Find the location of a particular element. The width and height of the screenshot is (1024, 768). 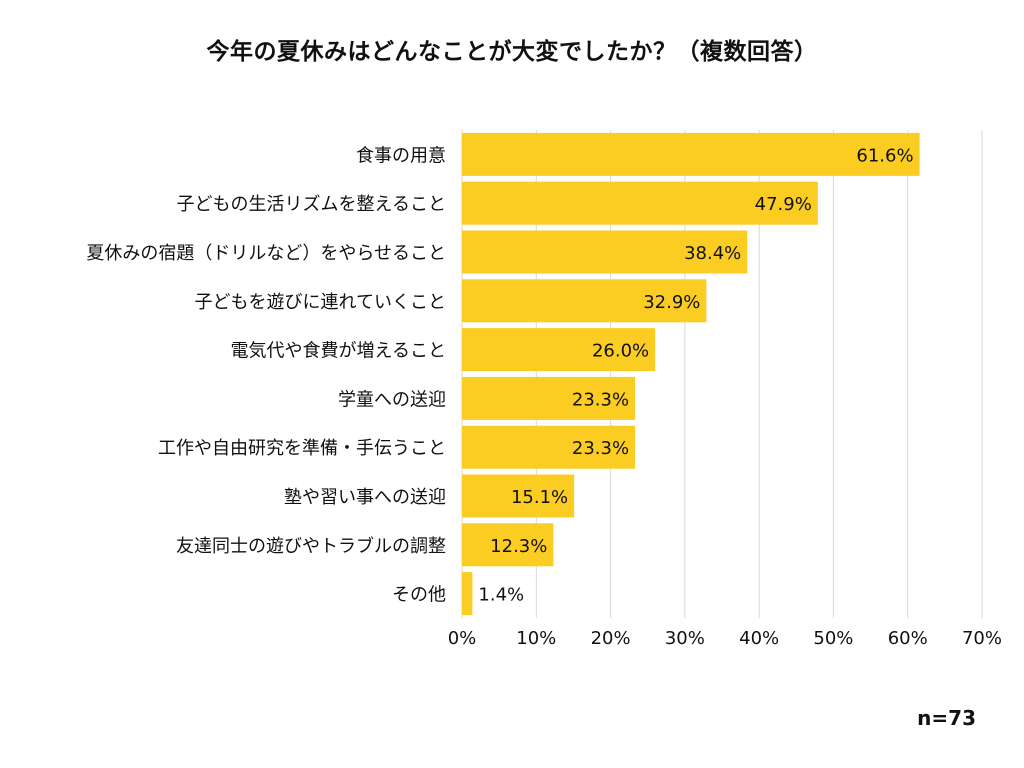

category-label: 食事の用意 is located at coordinates (401, 155).